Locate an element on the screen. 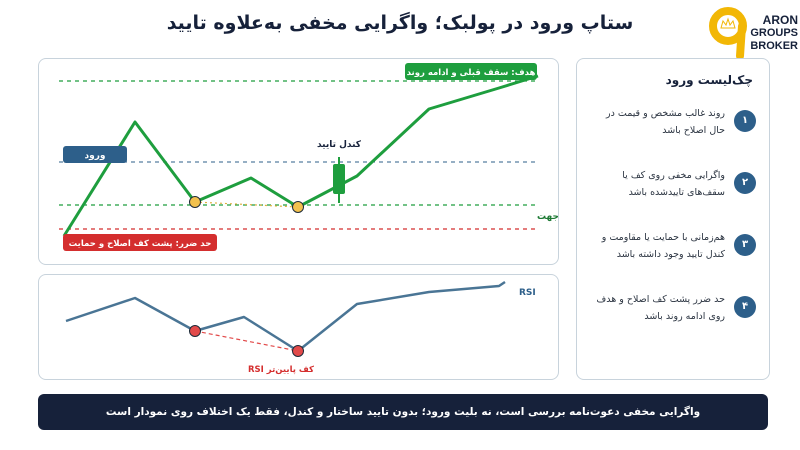 Image resolution: width=800 pixels, height=450 pixels. stop-label-box is located at coordinates (140, 242).